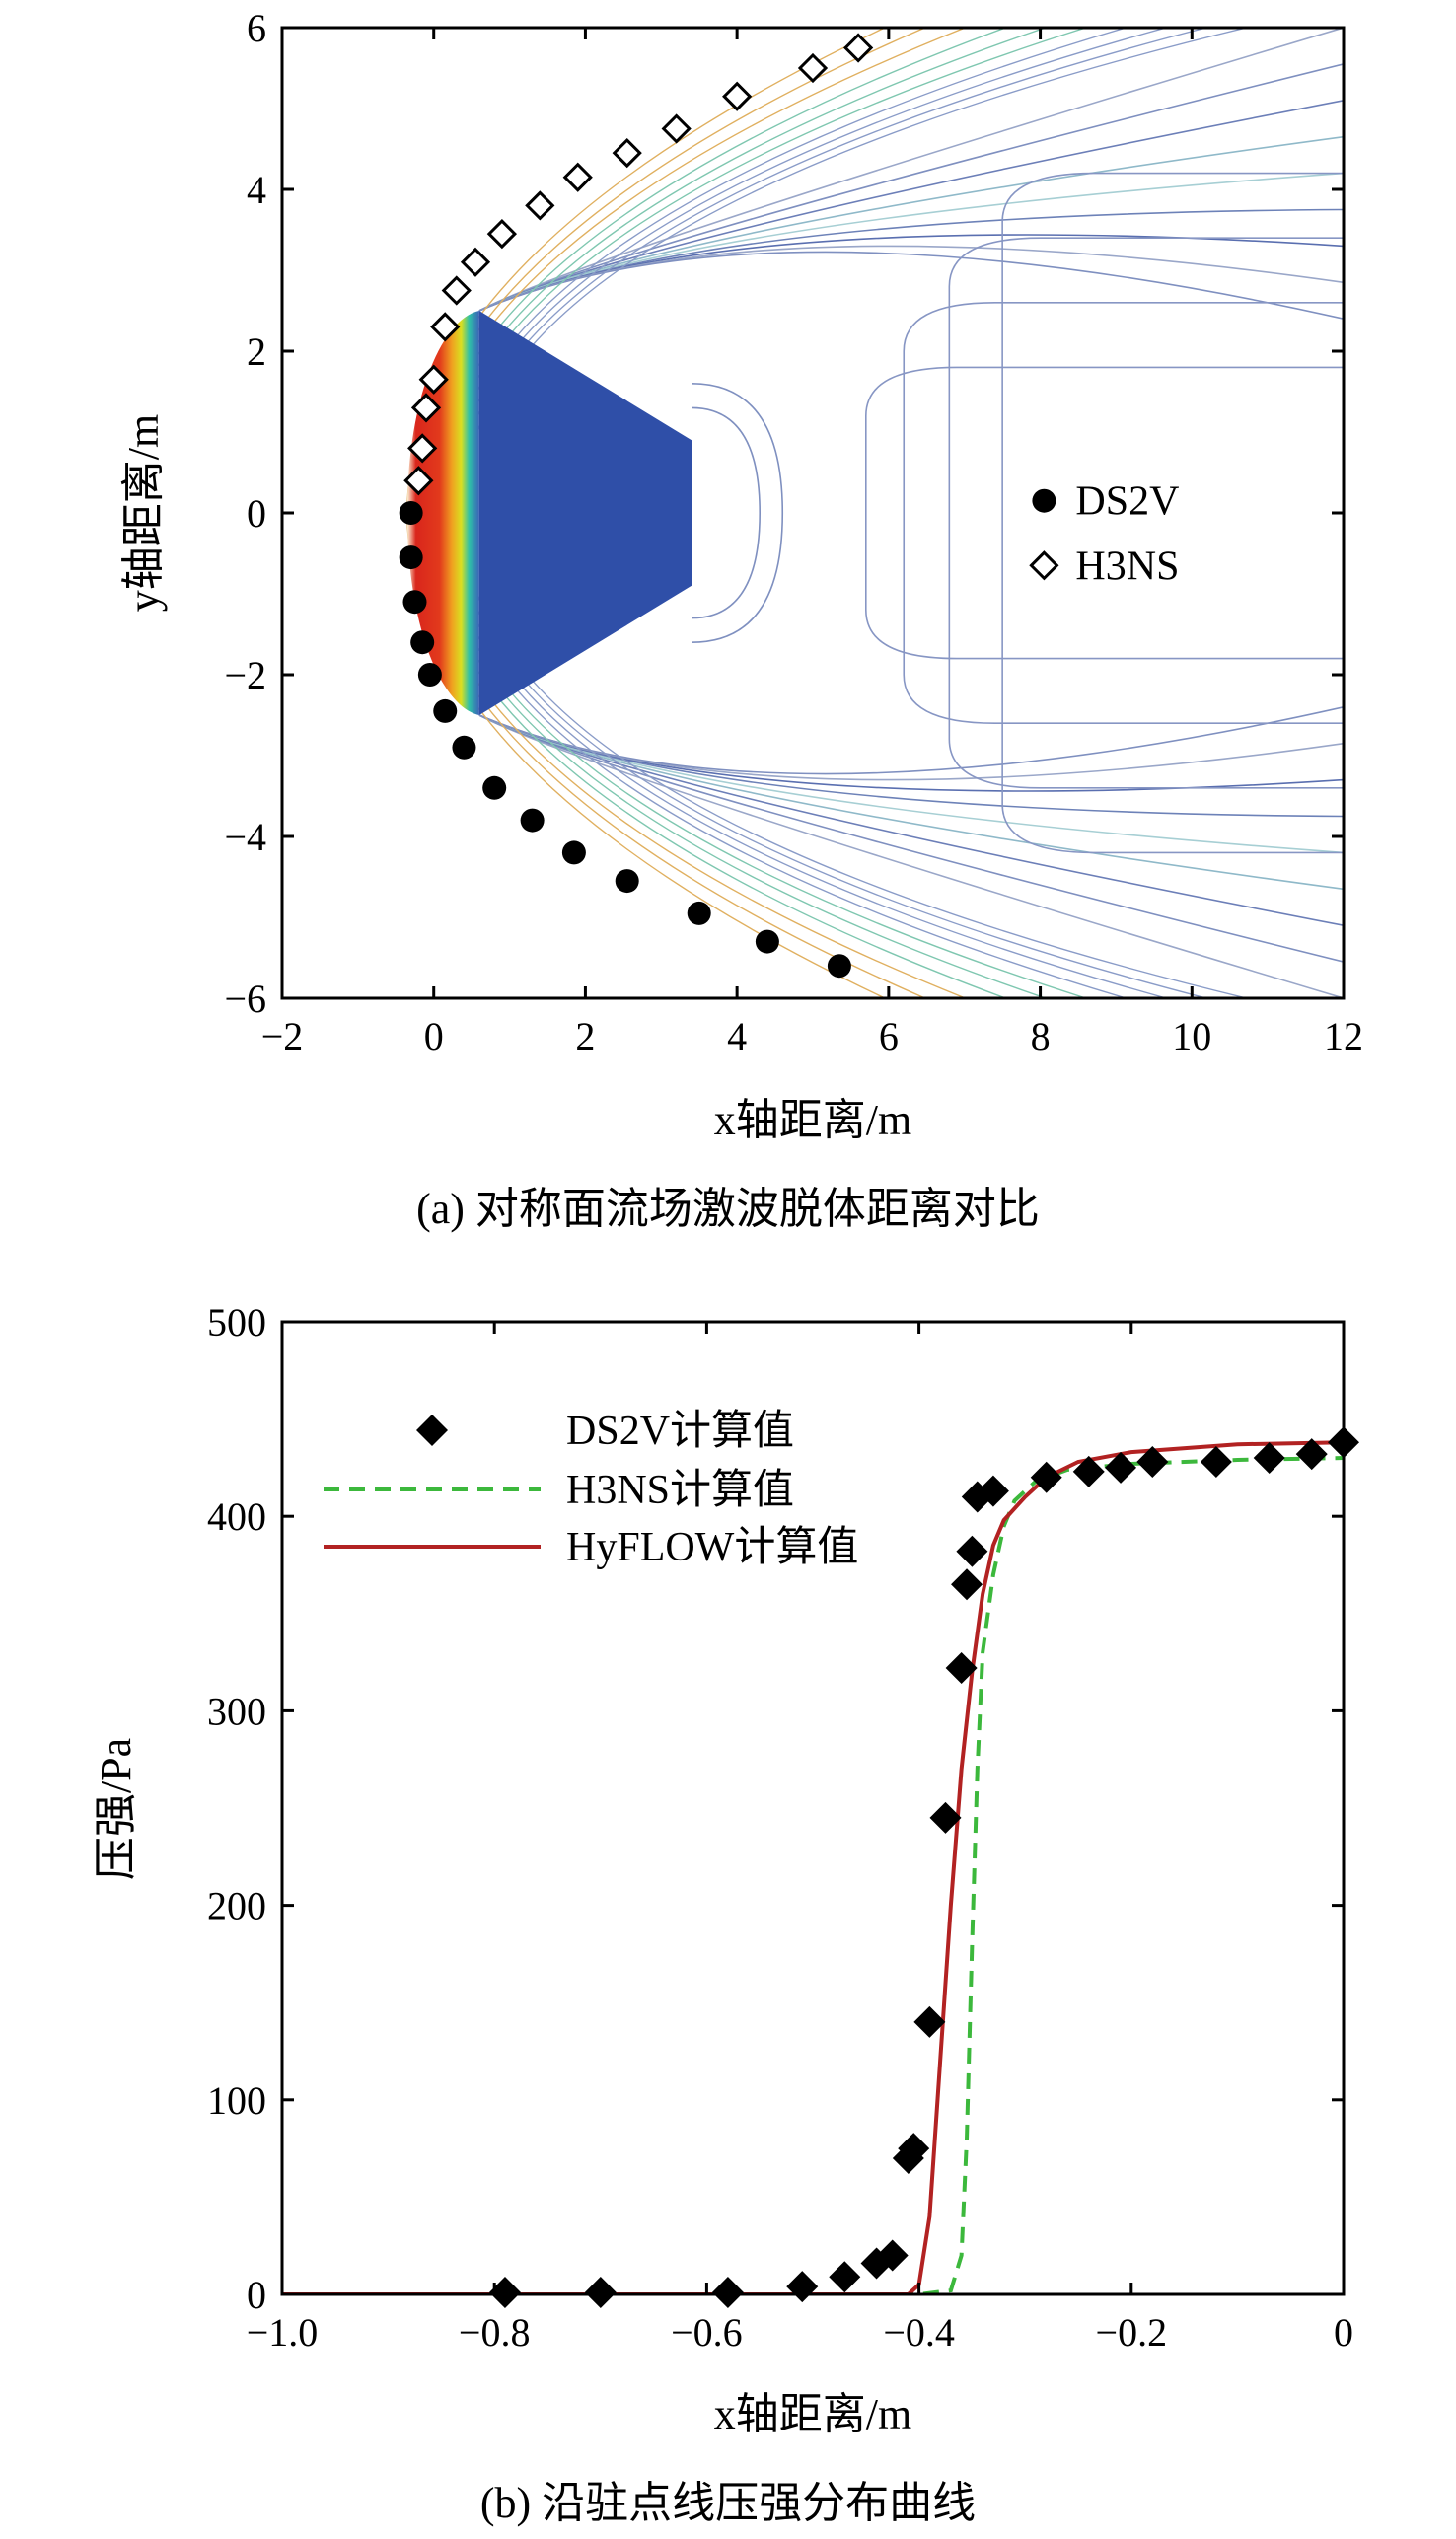 The width and height of the screenshot is (1456, 2539). Describe the element at coordinates (1343, 1036) in the screenshot. I see `x-tick-label-a: 12` at that location.